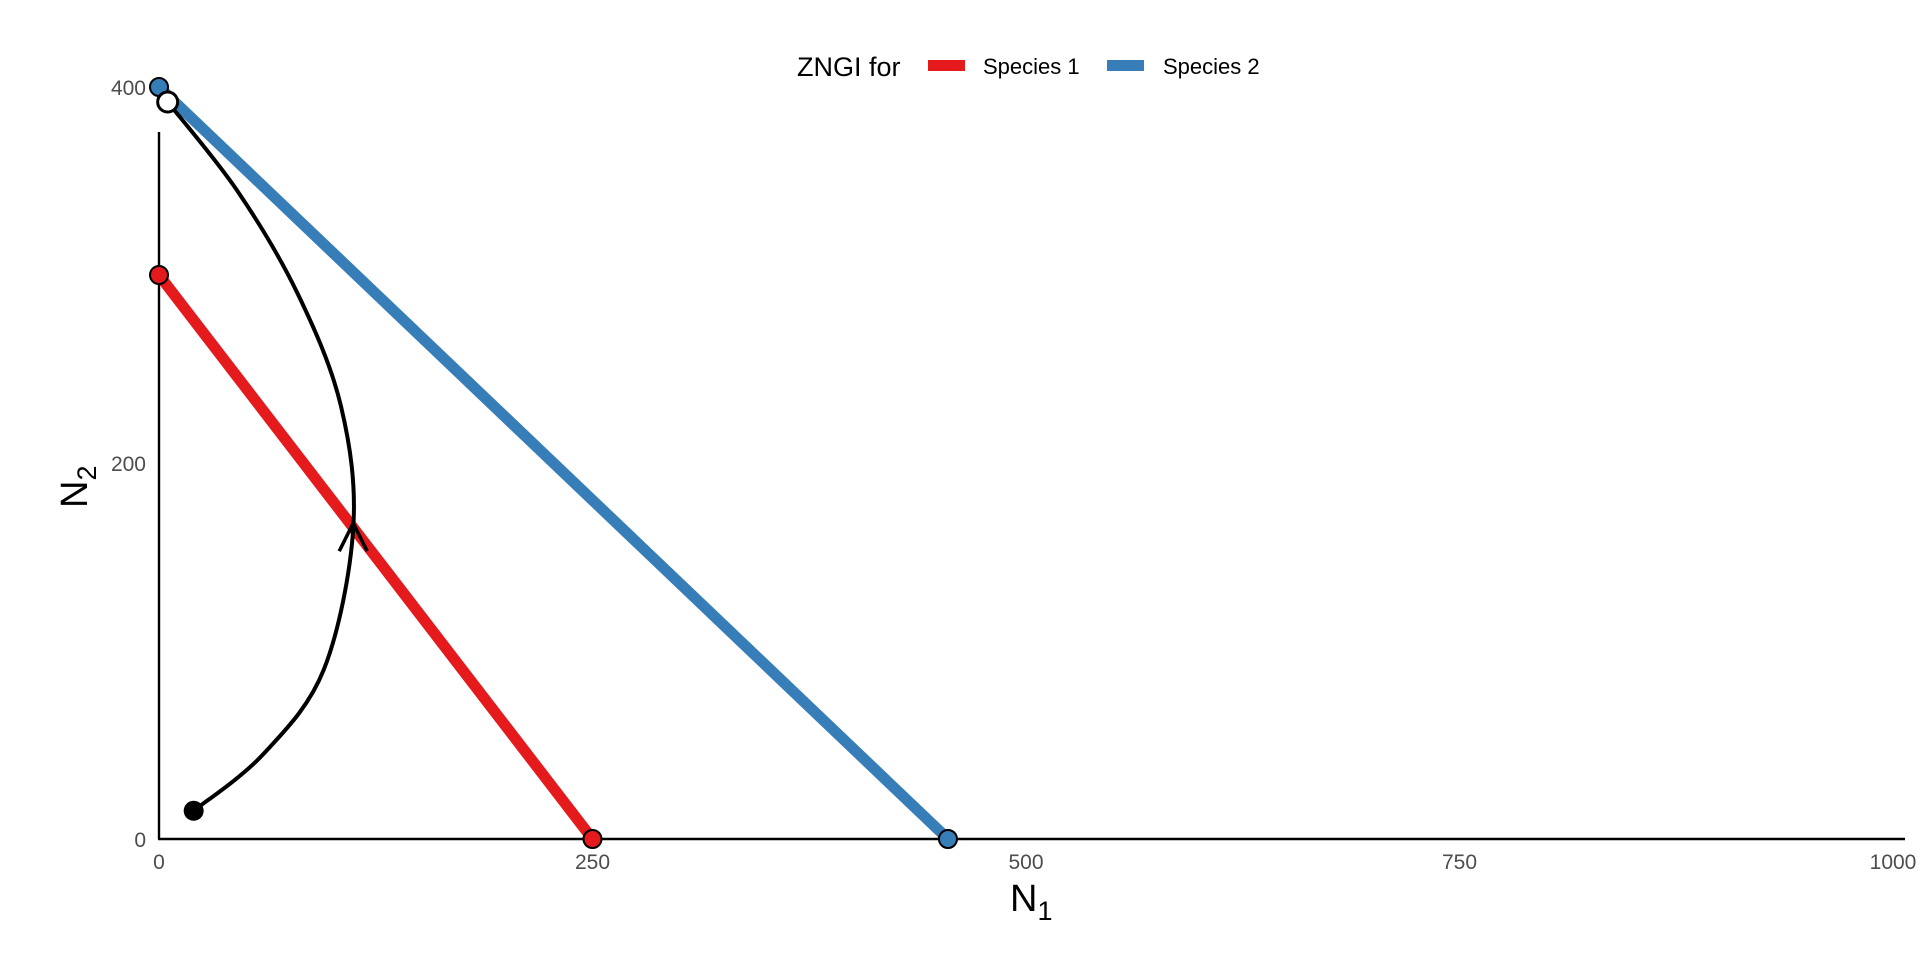 The image size is (1920, 960). I want to click on x-tick-label: 250, so click(592, 862).